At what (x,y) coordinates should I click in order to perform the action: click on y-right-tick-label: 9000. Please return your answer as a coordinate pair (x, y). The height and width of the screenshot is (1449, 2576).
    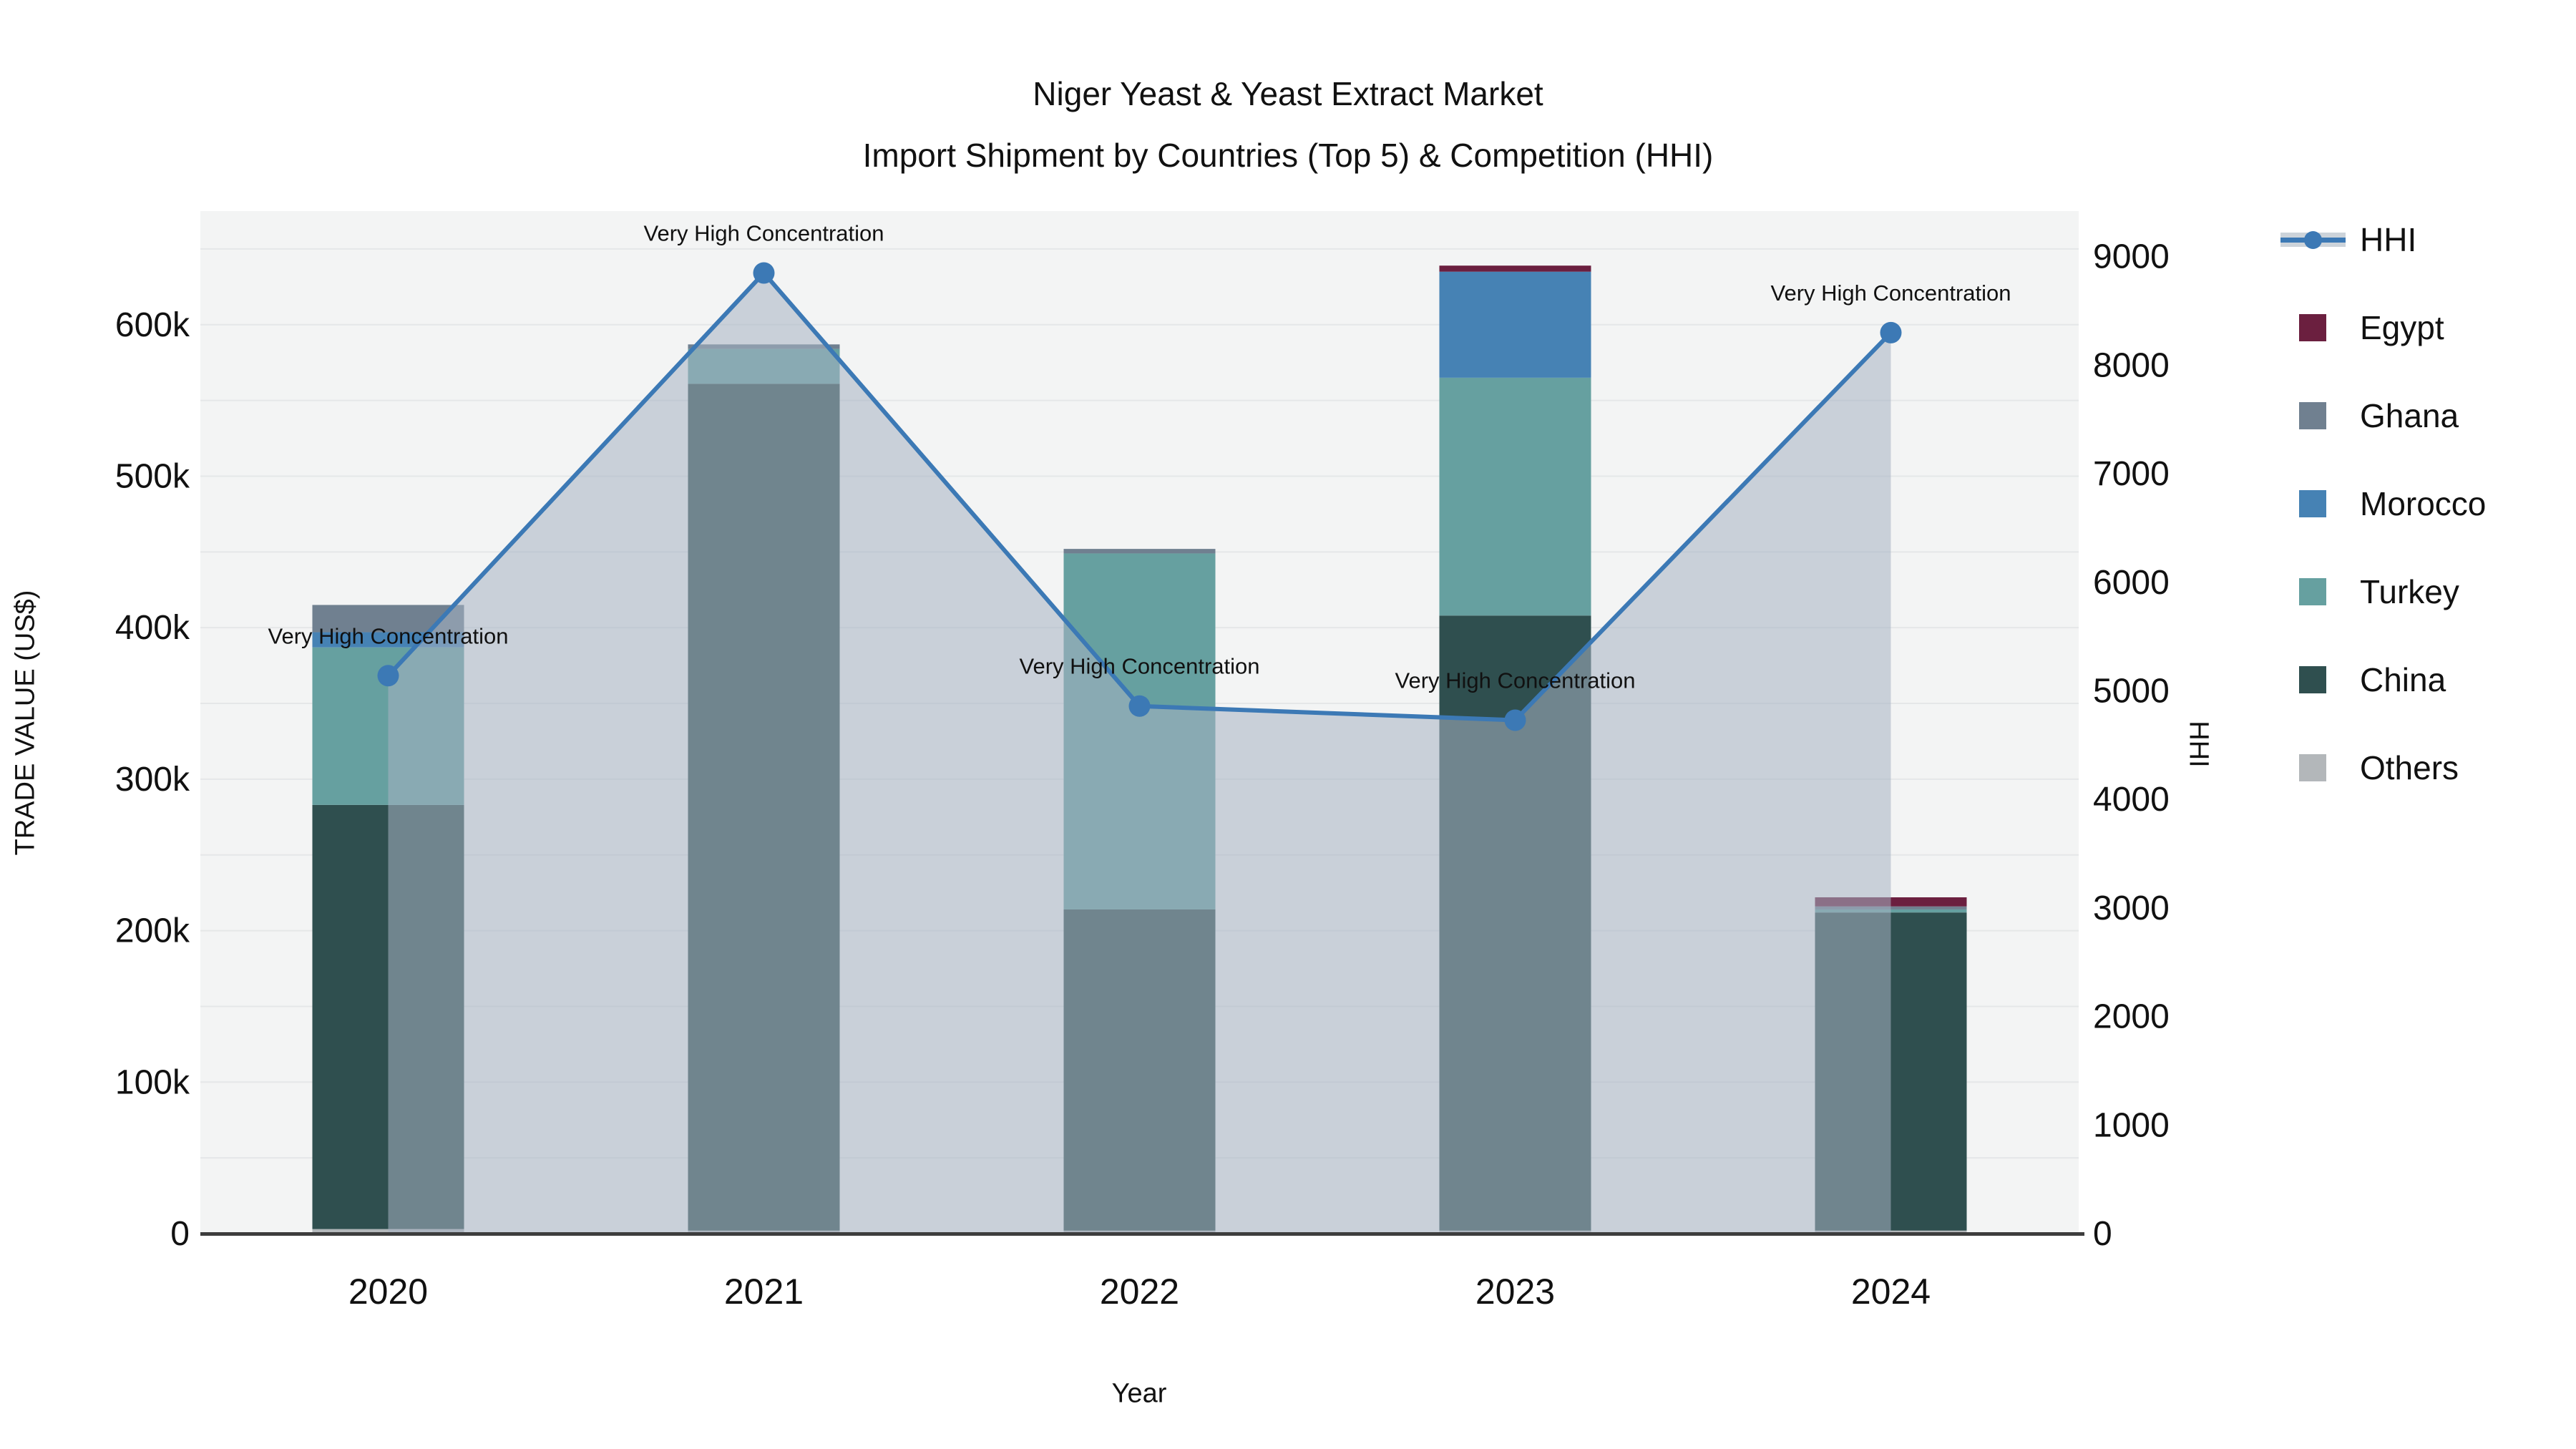
    Looking at the image, I should click on (2131, 257).